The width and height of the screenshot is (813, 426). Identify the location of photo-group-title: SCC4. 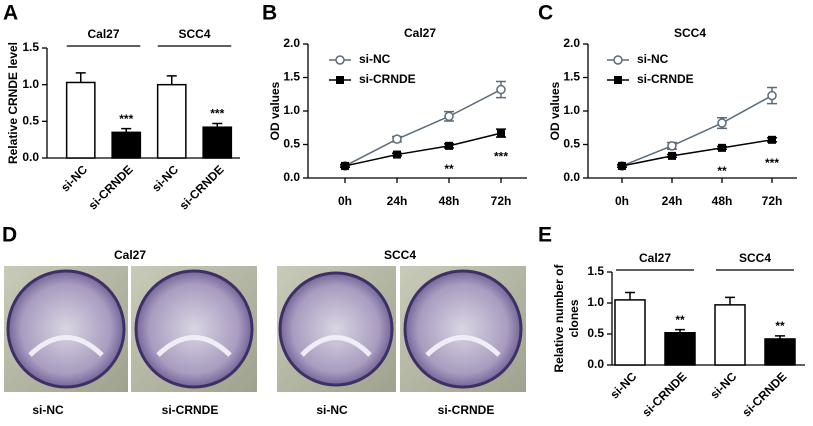
(400, 255).